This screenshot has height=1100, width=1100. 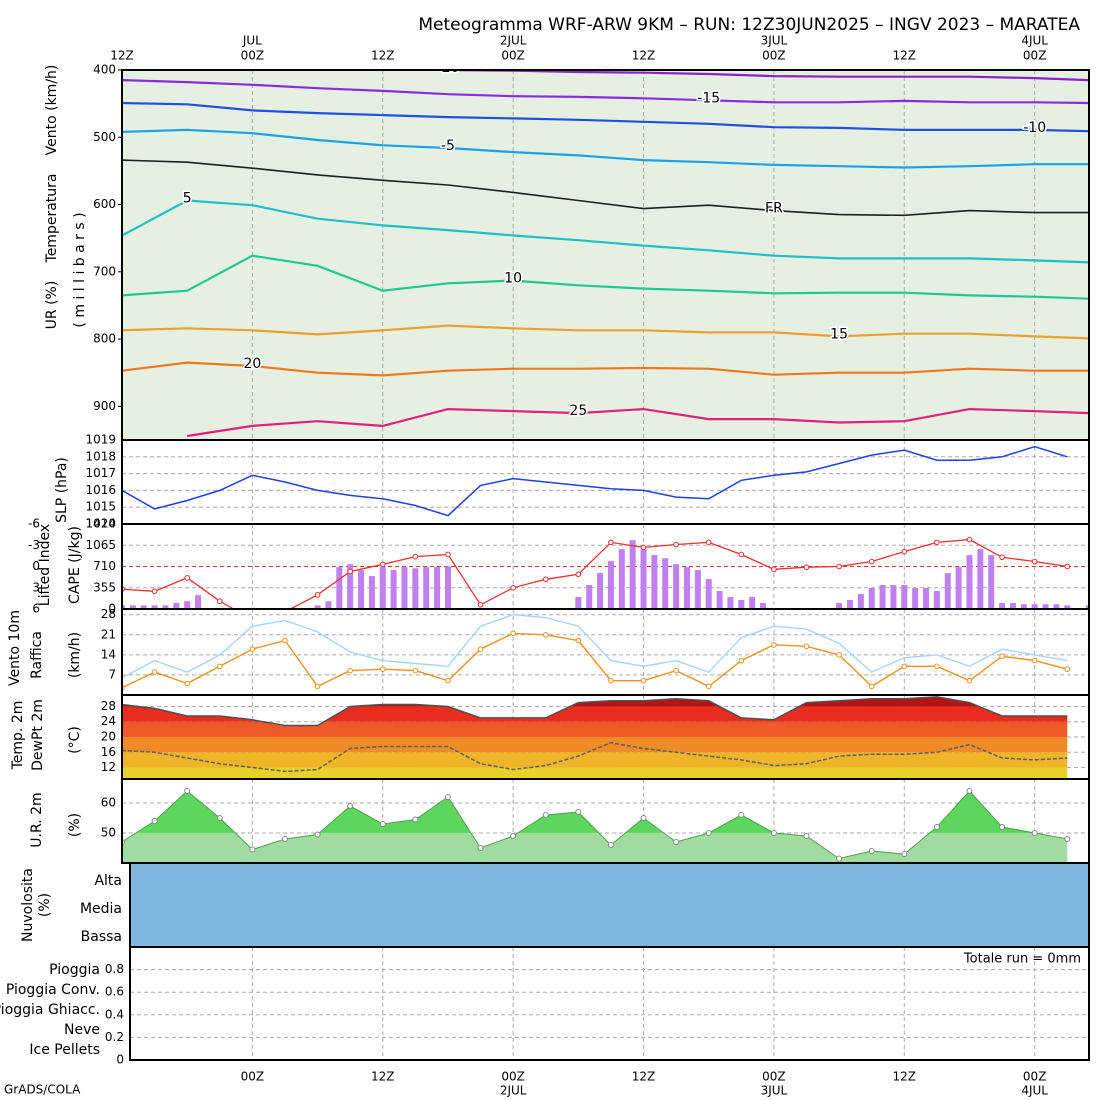 I want to click on y-tick-label: 355, so click(x=104, y=587).